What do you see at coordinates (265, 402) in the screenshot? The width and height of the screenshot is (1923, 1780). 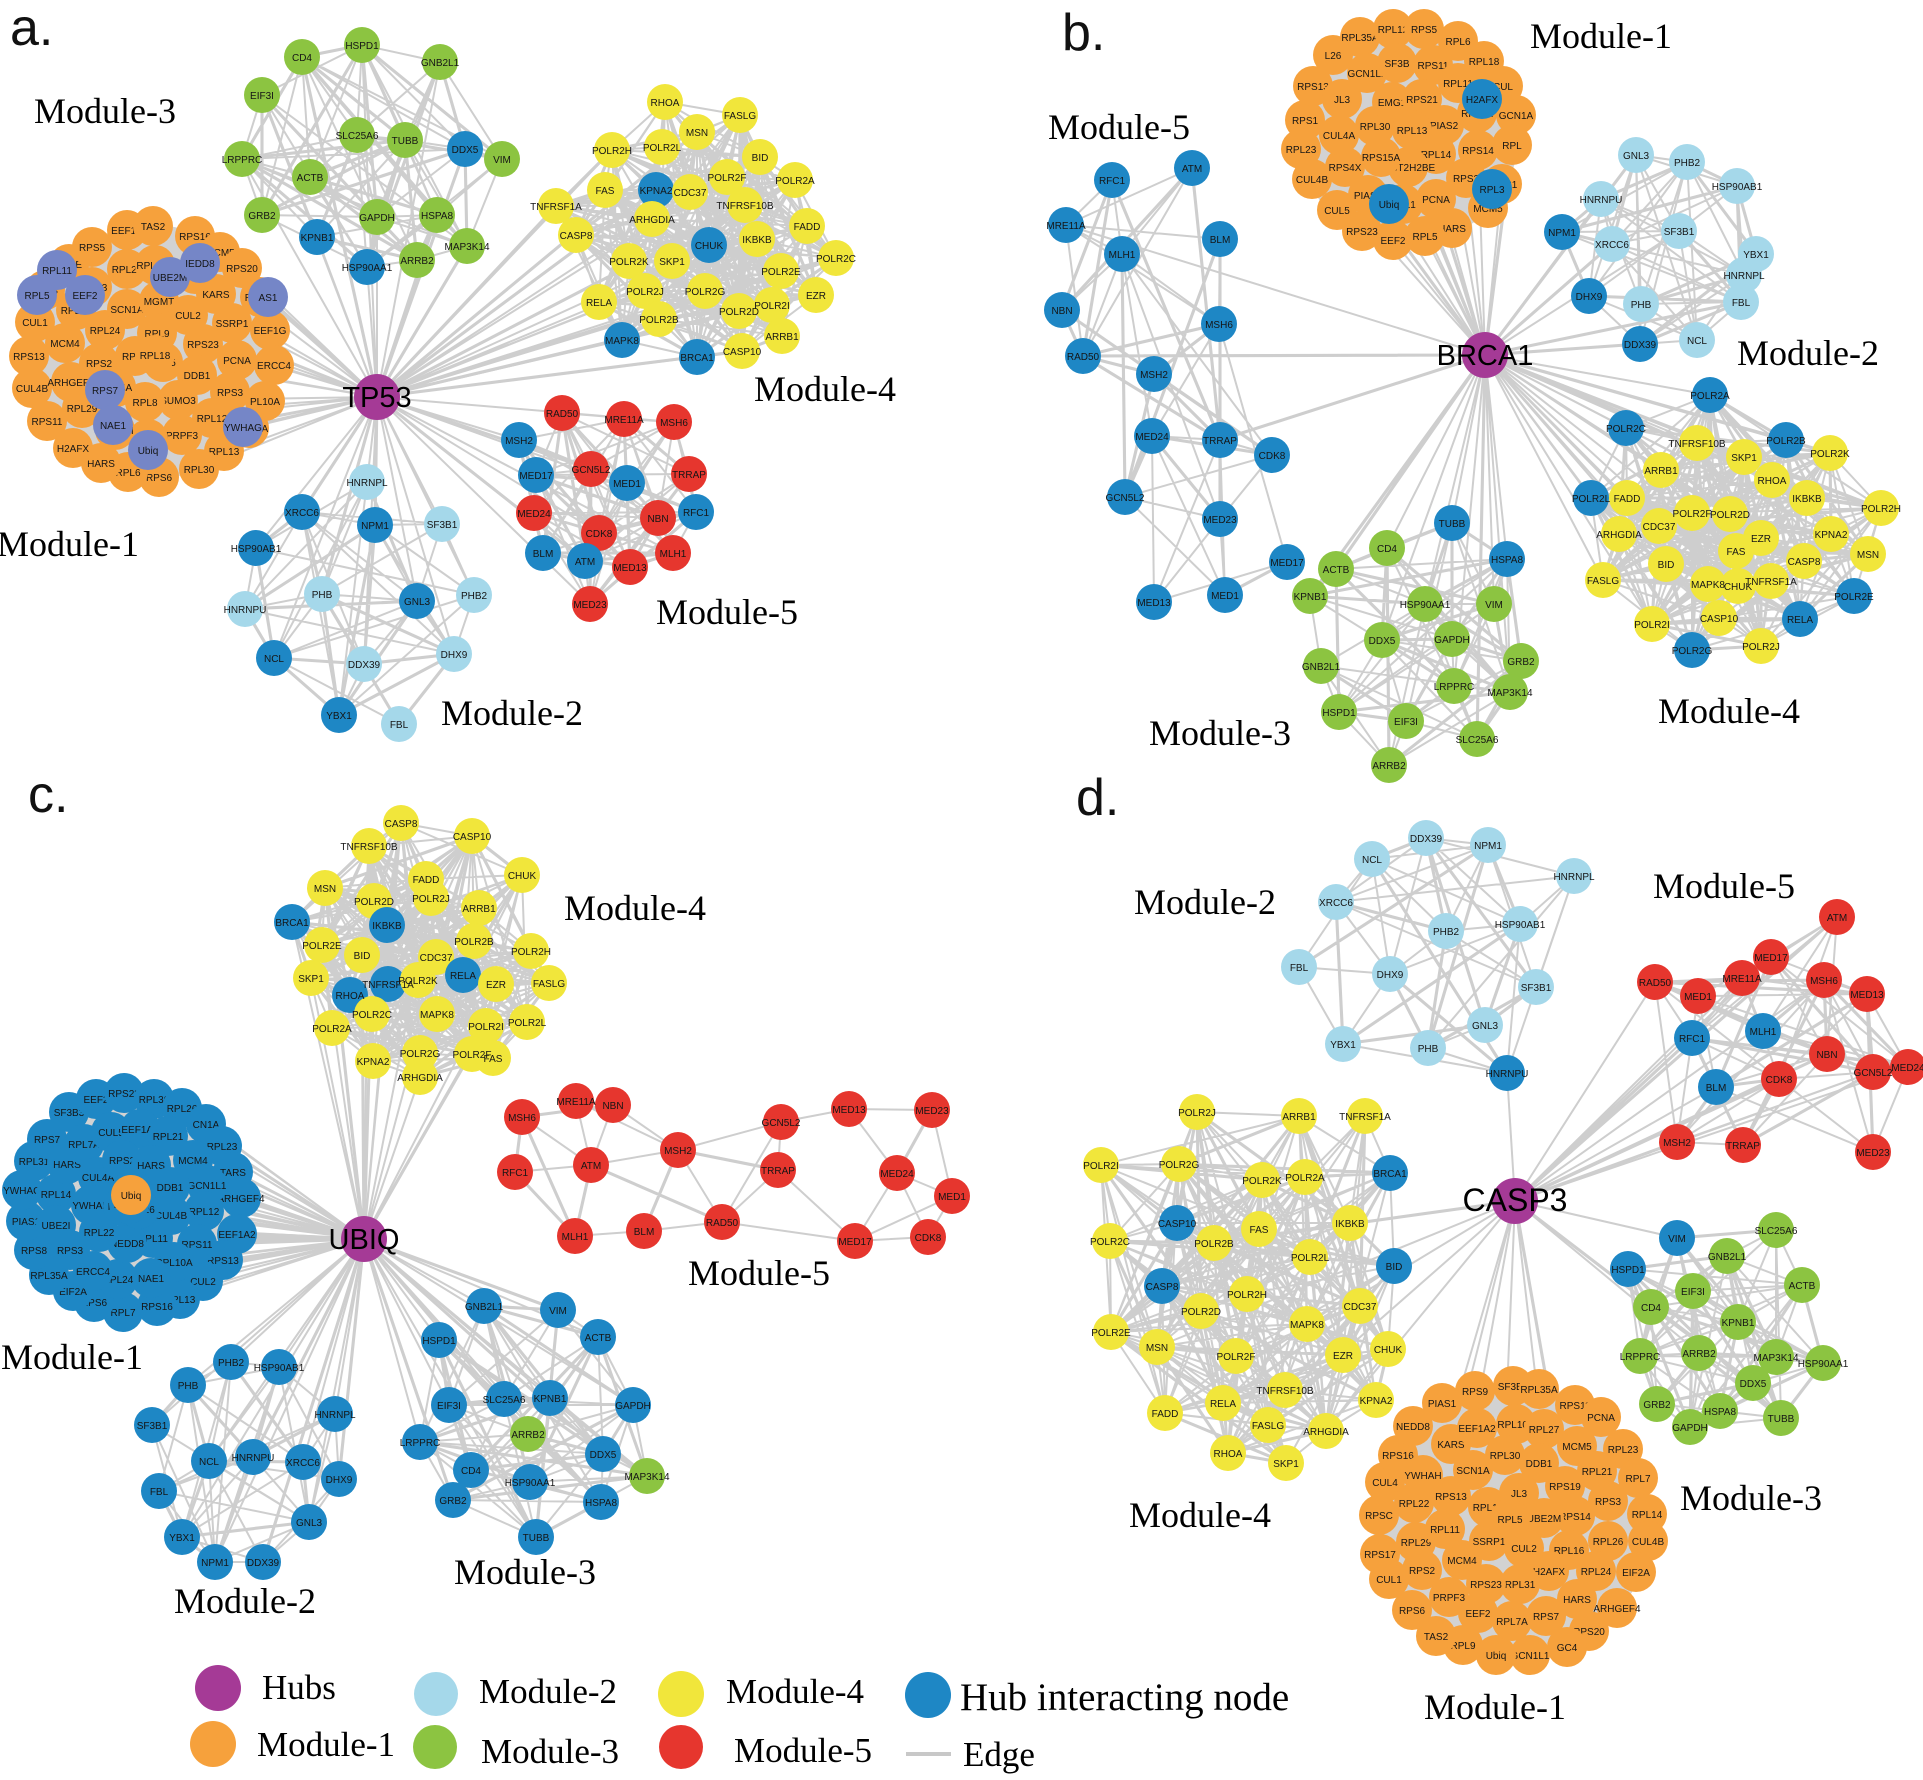 I see `svg-text: PL10A` at bounding box center [265, 402].